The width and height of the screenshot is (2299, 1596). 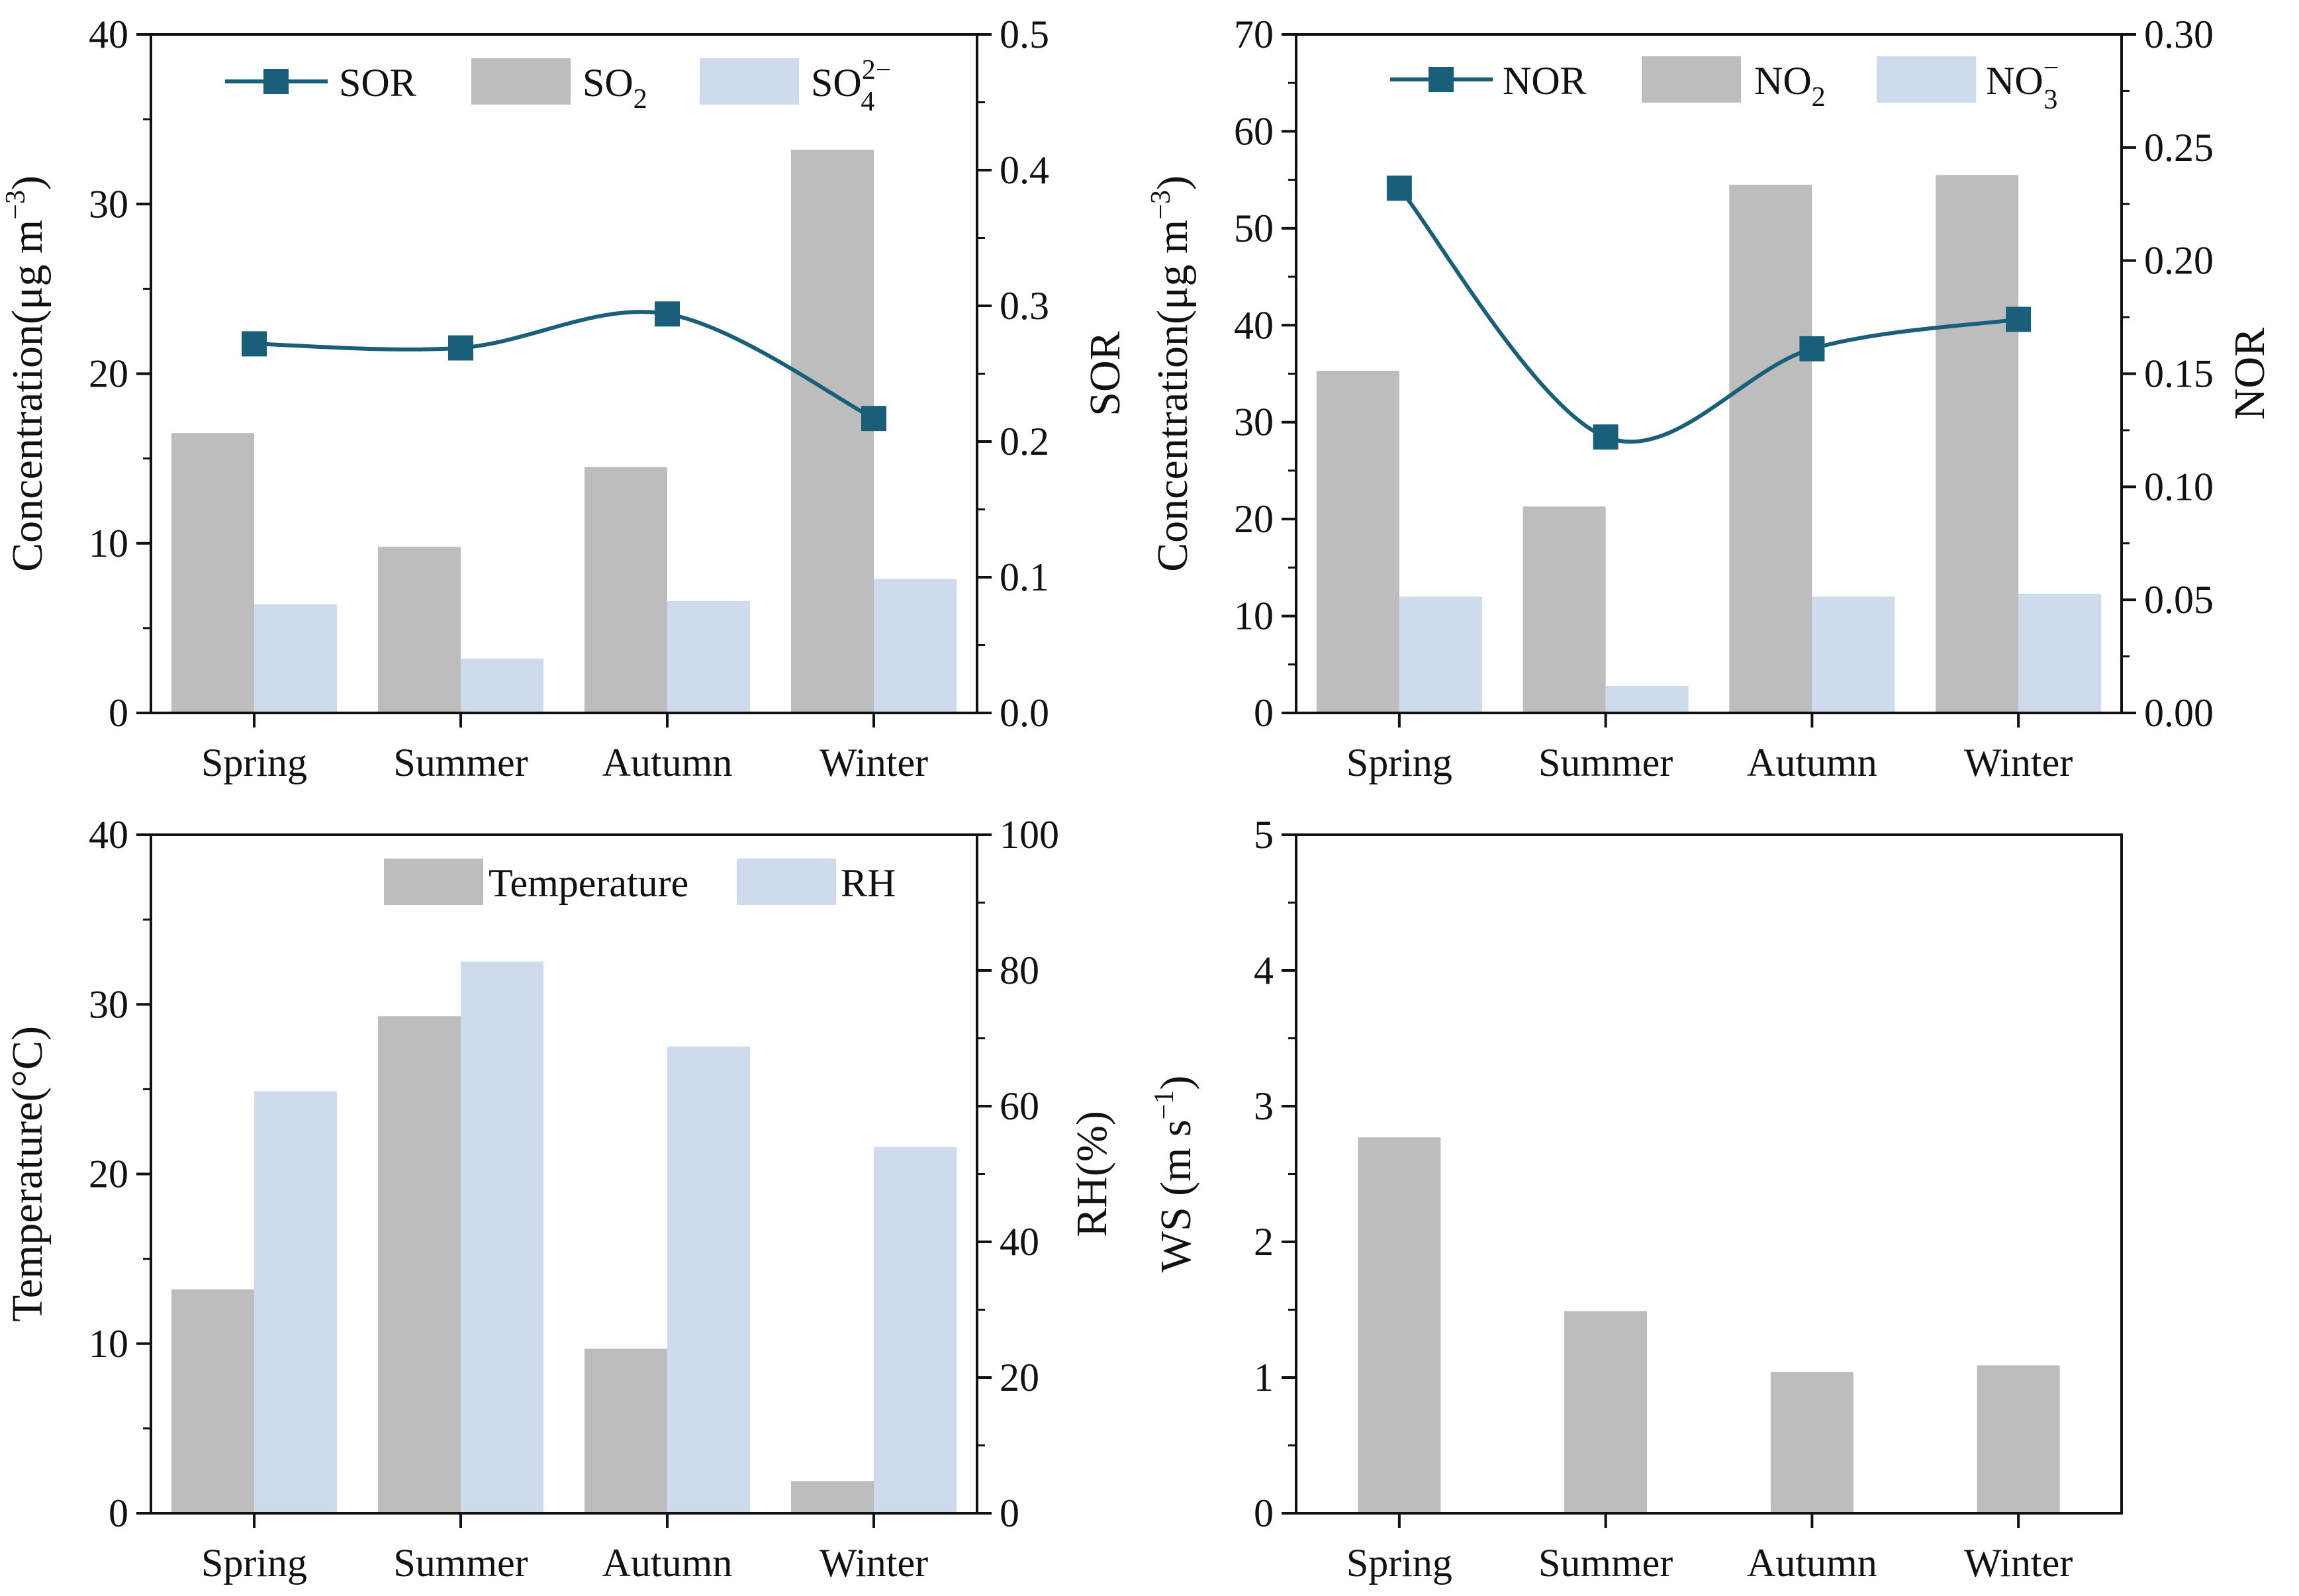 What do you see at coordinates (2022, 84) in the screenshot?
I see `legend-label: NO− 3` at bounding box center [2022, 84].